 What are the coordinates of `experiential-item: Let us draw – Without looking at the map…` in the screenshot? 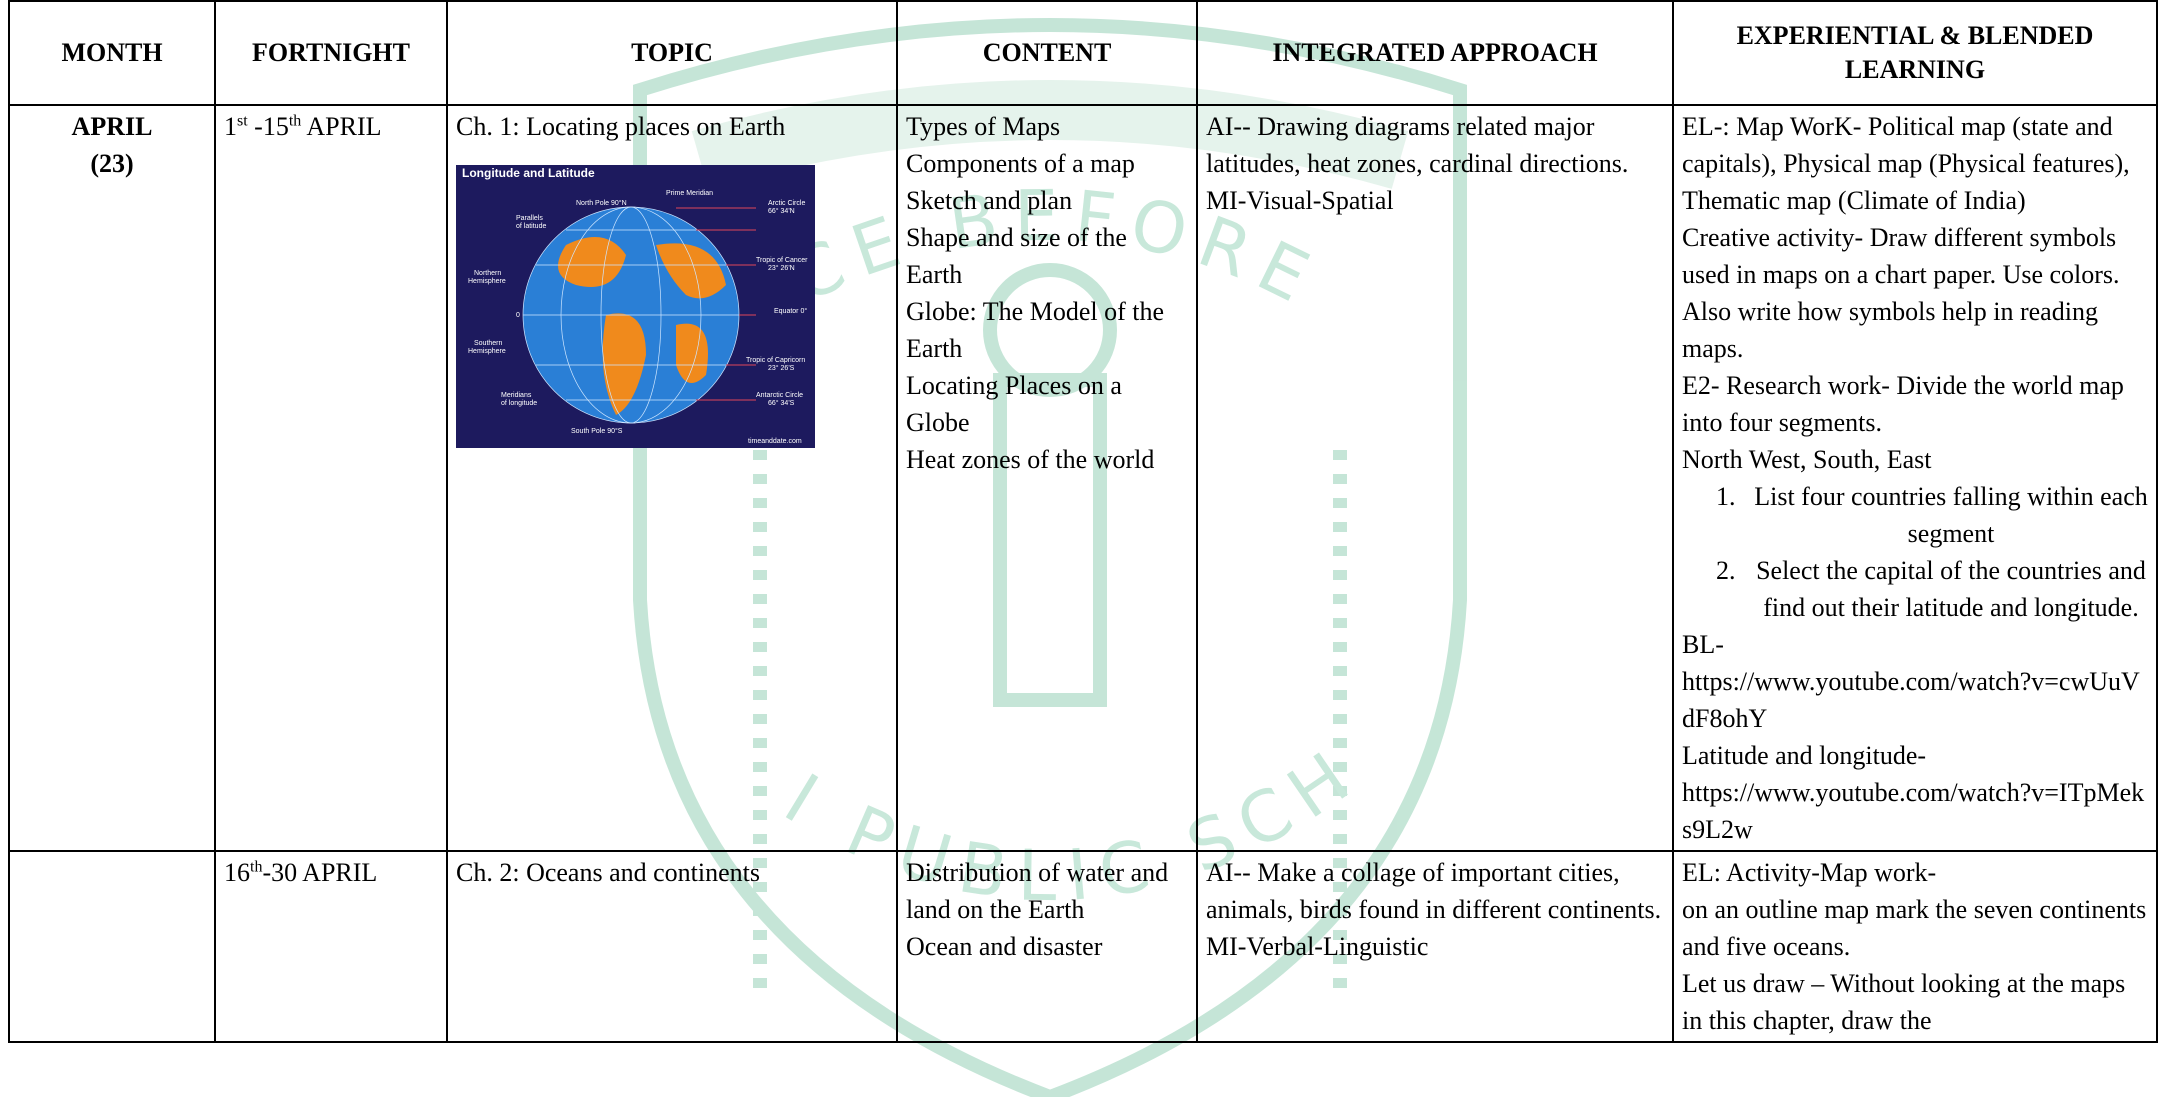 It's located at (1904, 1002).